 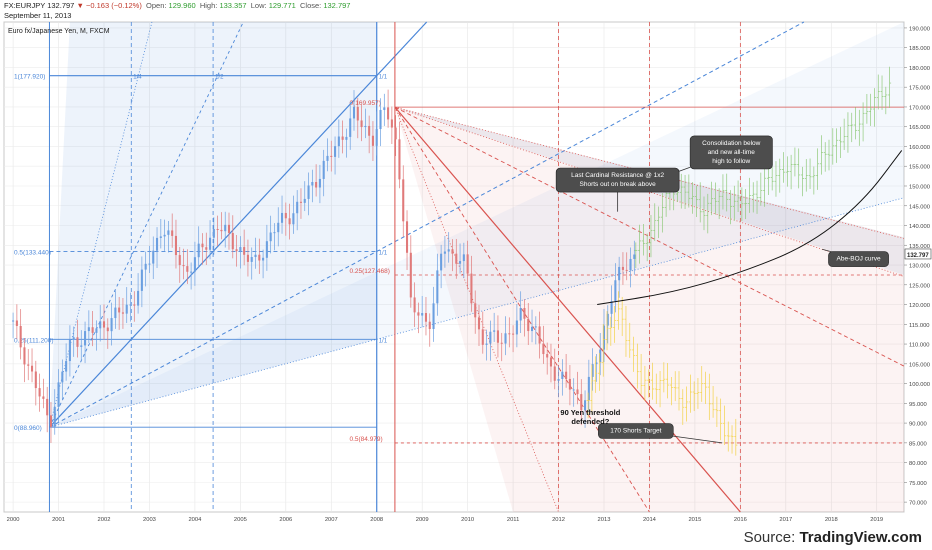 I want to click on down-arrow-icon: ▼, so click(x=80, y=5).